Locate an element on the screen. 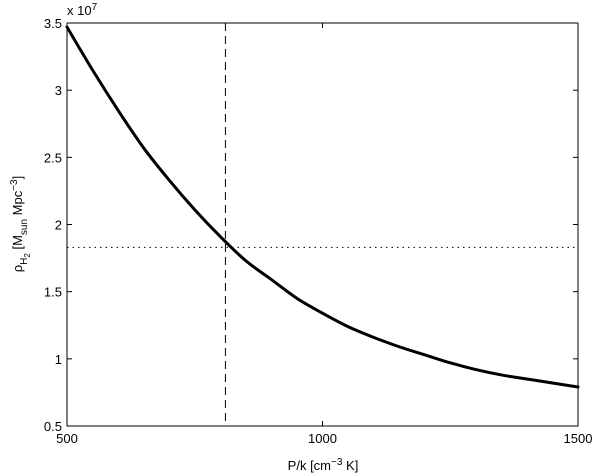  y-axis-label: ρH2 [Msun Mpc−3] is located at coordinates (20, 224).